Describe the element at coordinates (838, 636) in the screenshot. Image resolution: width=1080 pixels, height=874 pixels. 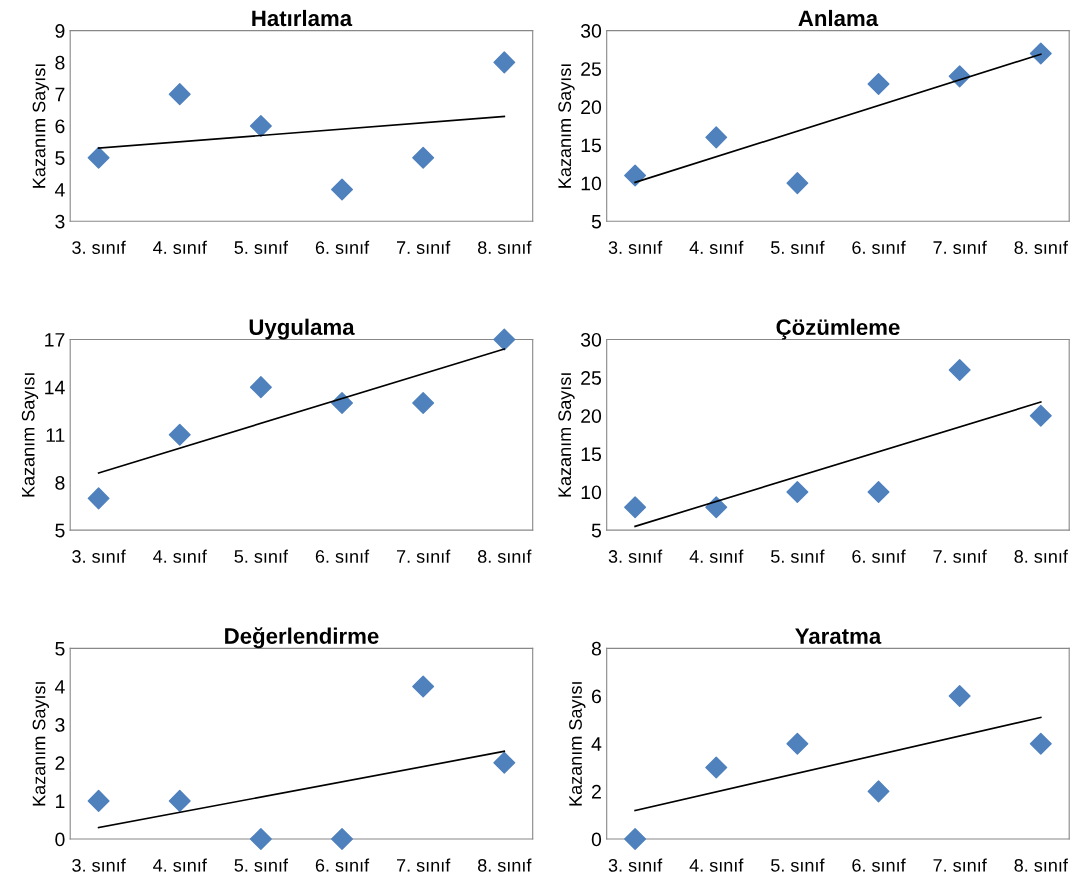
I see `chart-title: Yaratma` at that location.